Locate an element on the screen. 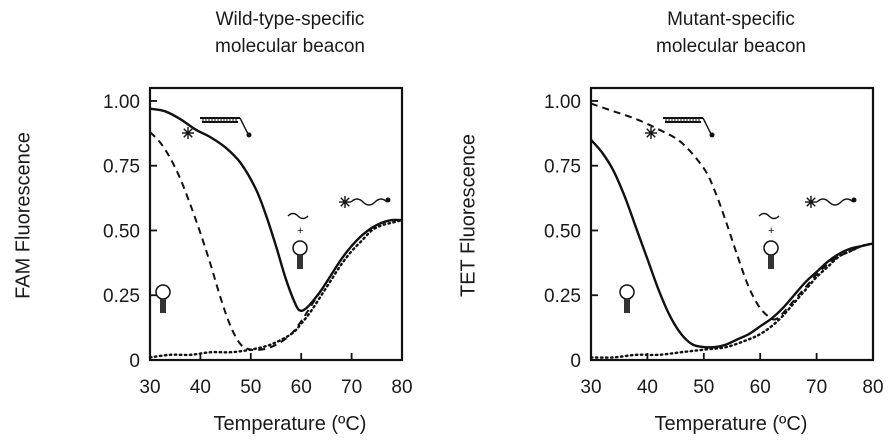 The image size is (893, 448). chart-title-line-1: Mutant-specific is located at coordinates (731, 19).